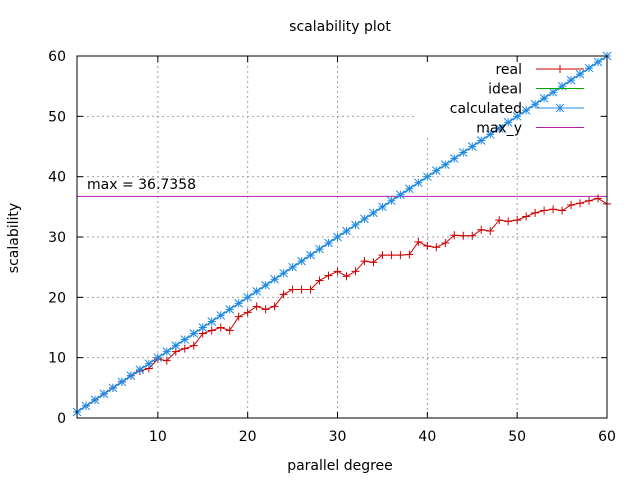 The height and width of the screenshot is (480, 640). I want to click on legend: real ideal calculated max_y, so click(517, 99).